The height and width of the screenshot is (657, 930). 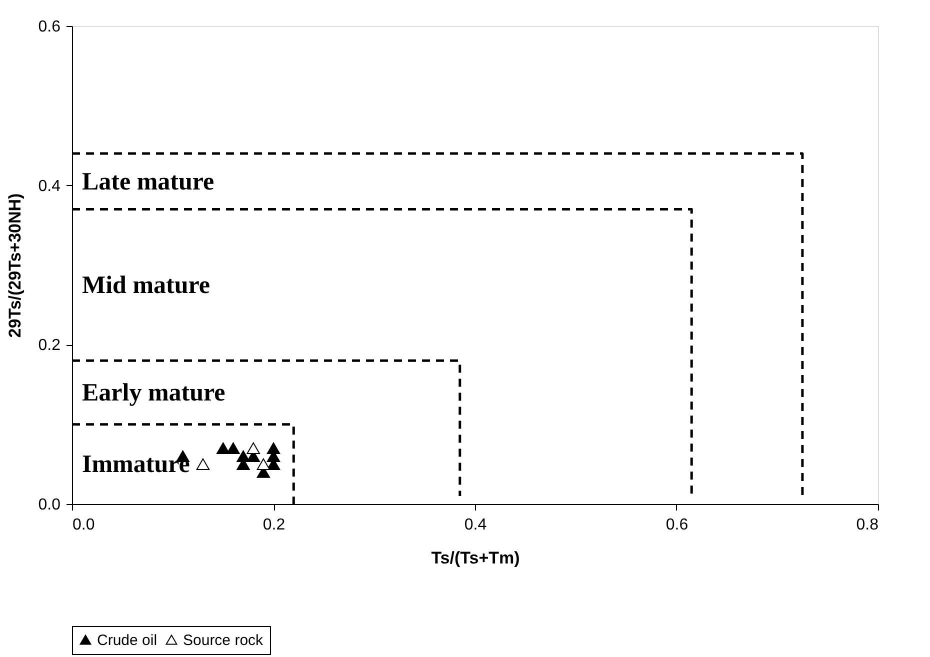 I want to click on x-tick-label: 0.6, so click(x=677, y=525).